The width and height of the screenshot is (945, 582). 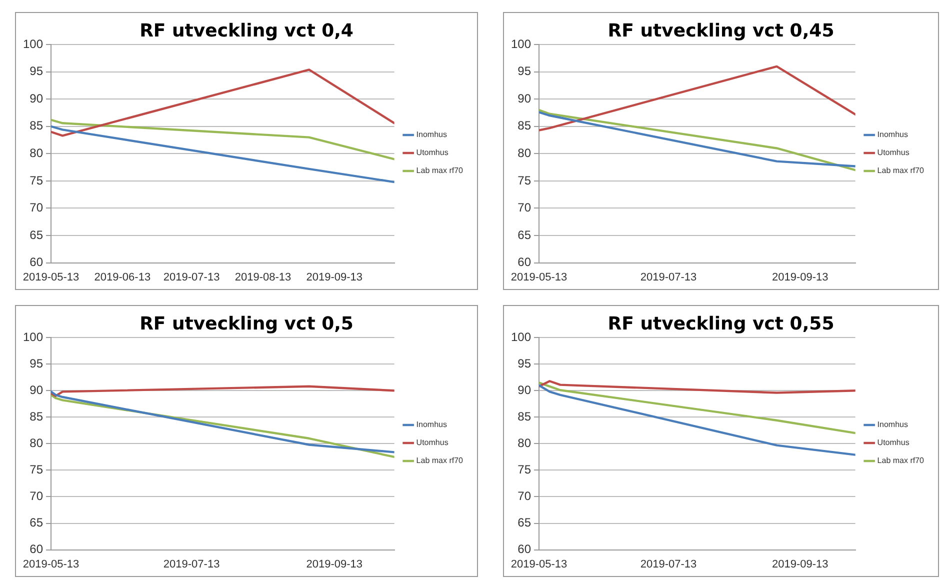 What do you see at coordinates (721, 323) in the screenshot?
I see `chart-title: RF utveckling vct 0,55` at bounding box center [721, 323].